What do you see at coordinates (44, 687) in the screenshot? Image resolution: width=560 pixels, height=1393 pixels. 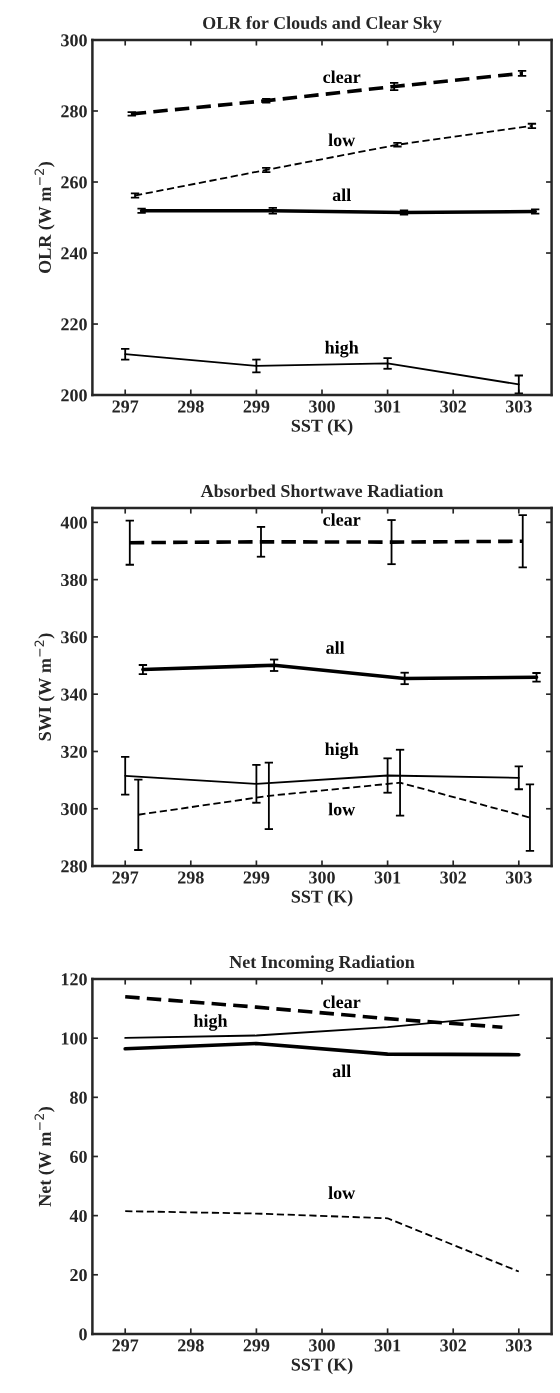 I see `y-axis-title: SWI (W m$^{−2}$)` at bounding box center [44, 687].